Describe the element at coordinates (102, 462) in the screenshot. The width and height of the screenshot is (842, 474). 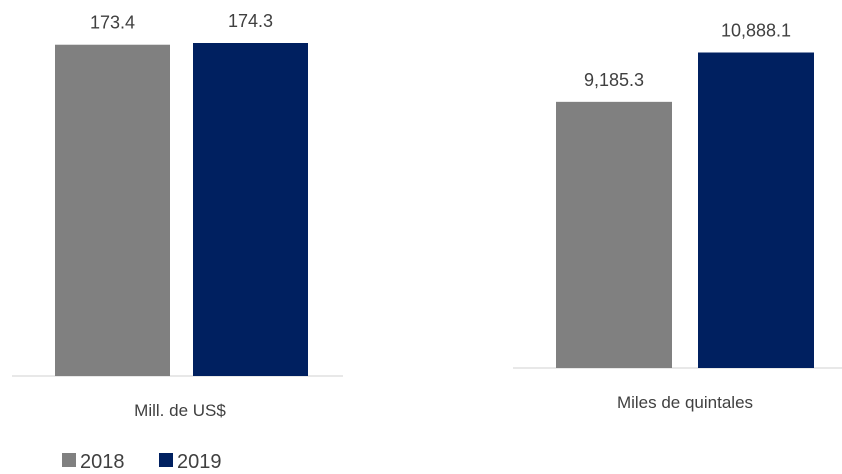
I see `legend-label-2018: 2018` at that location.